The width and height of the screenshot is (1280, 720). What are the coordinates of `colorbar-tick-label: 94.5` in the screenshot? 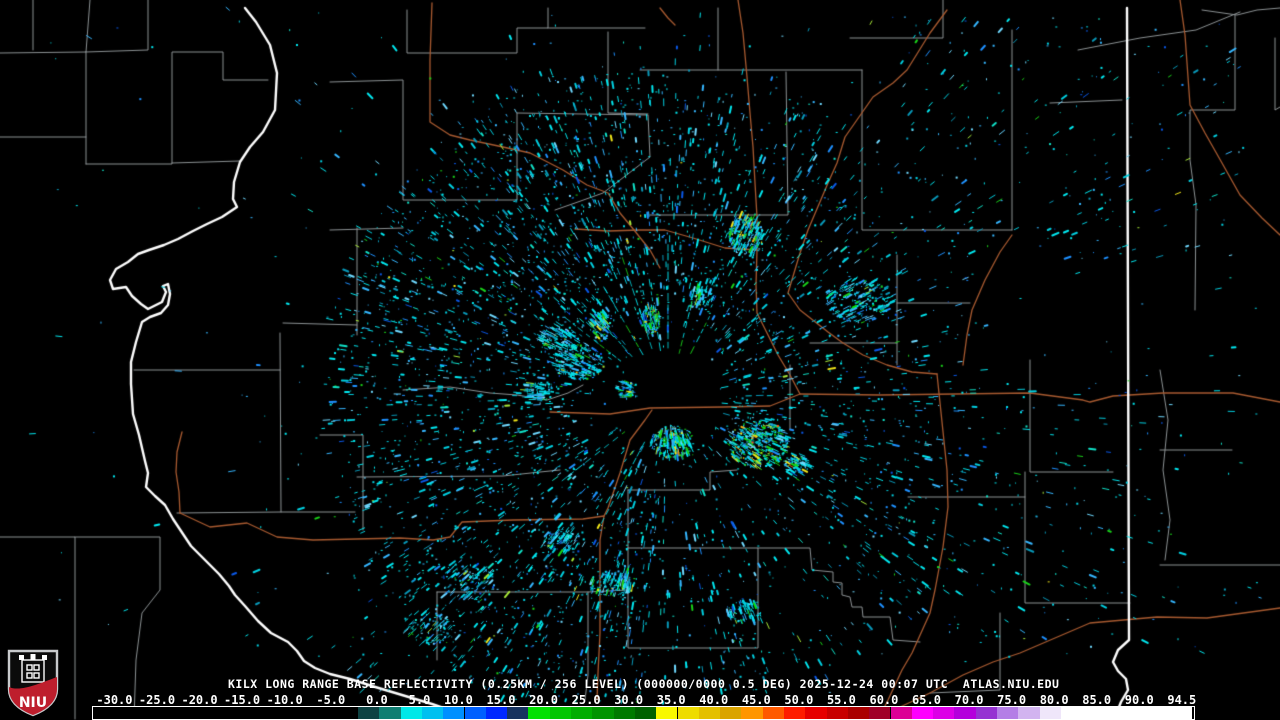 It's located at (1182, 700).